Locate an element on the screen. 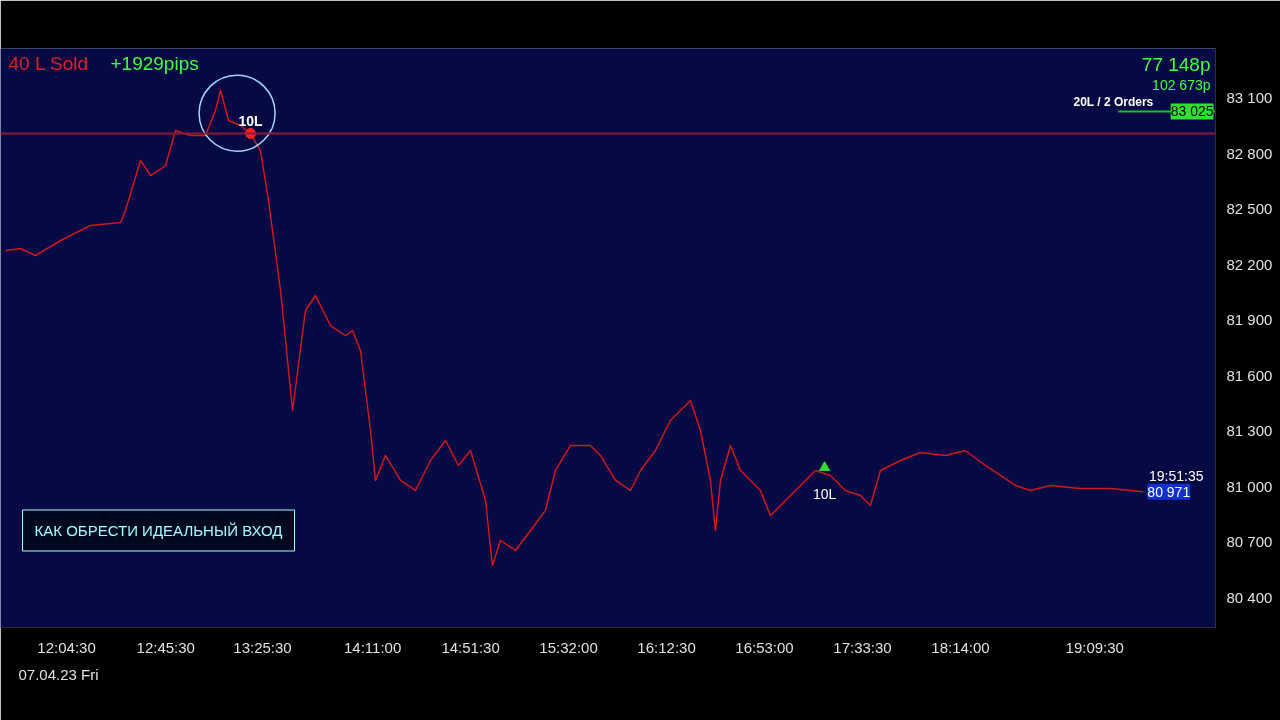 The height and width of the screenshot is (720, 1280). ref-line-label: 20L / 2 Orders is located at coordinates (1113, 102).